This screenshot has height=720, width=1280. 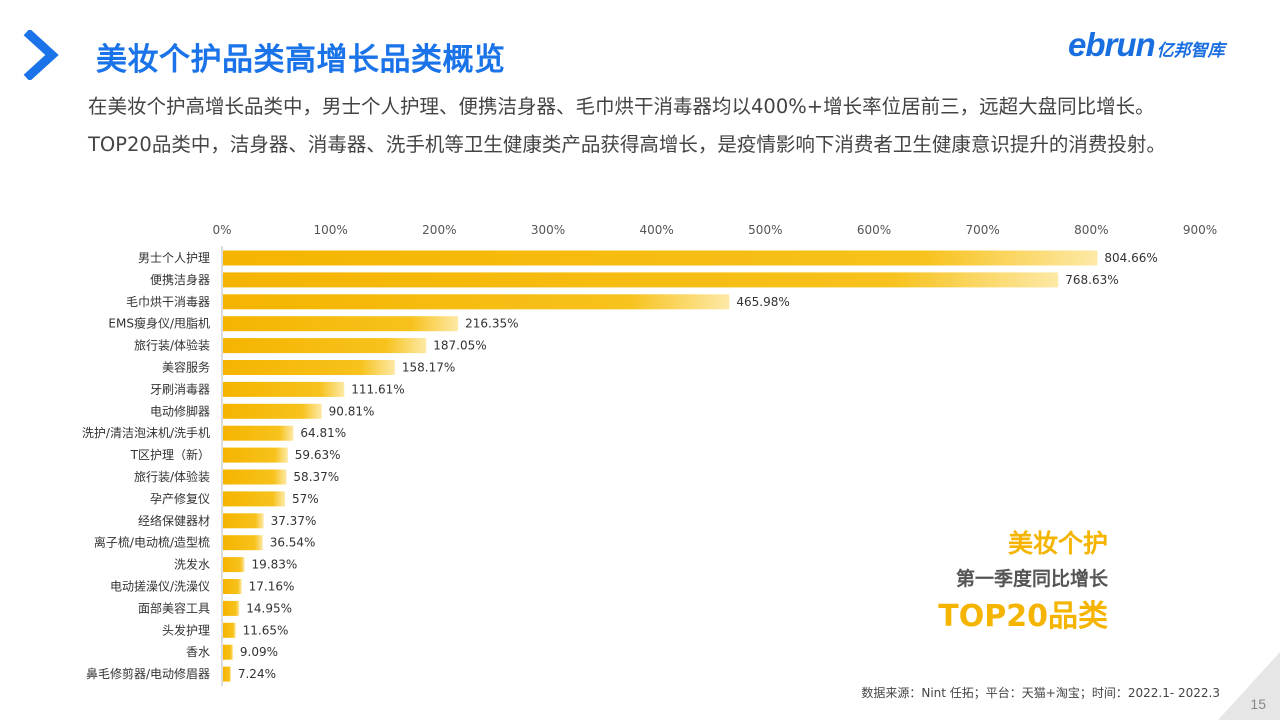 I want to click on value-label: 158.17%, so click(x=428, y=368).